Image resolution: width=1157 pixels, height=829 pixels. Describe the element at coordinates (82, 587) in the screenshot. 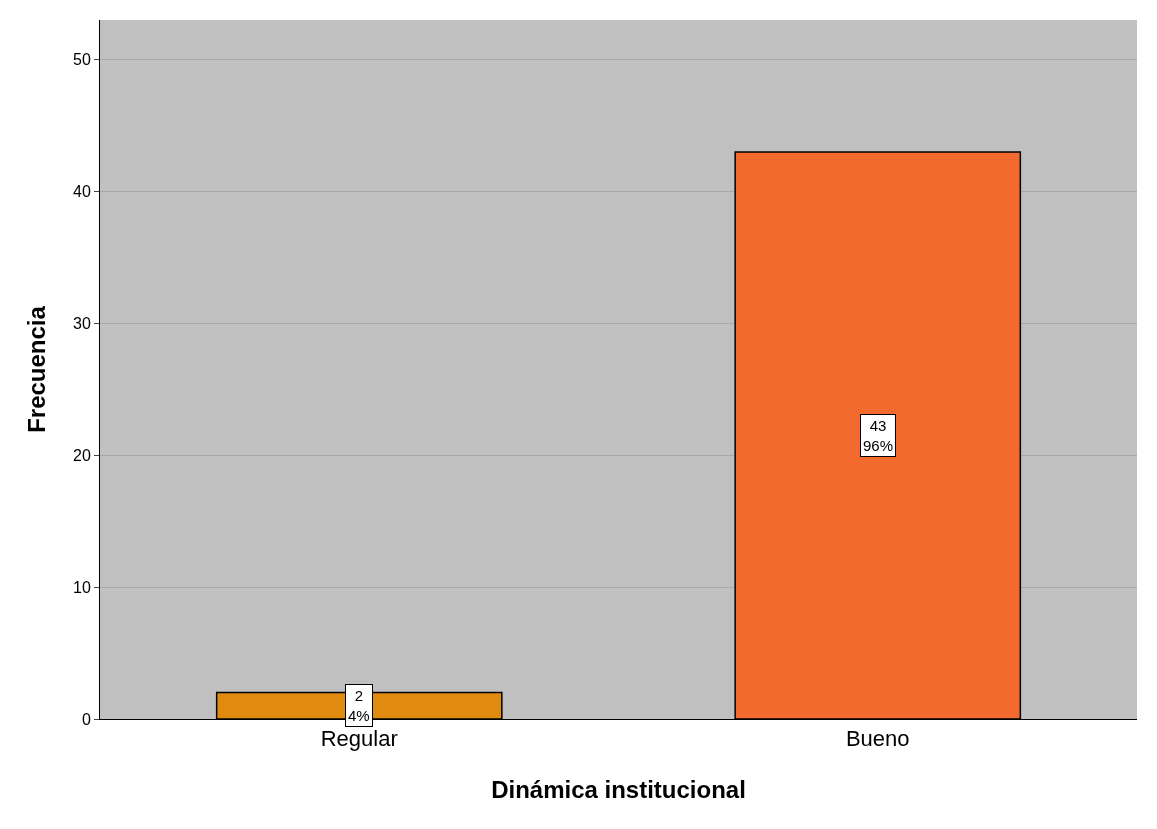

I see `y-tick-label: 10` at that location.